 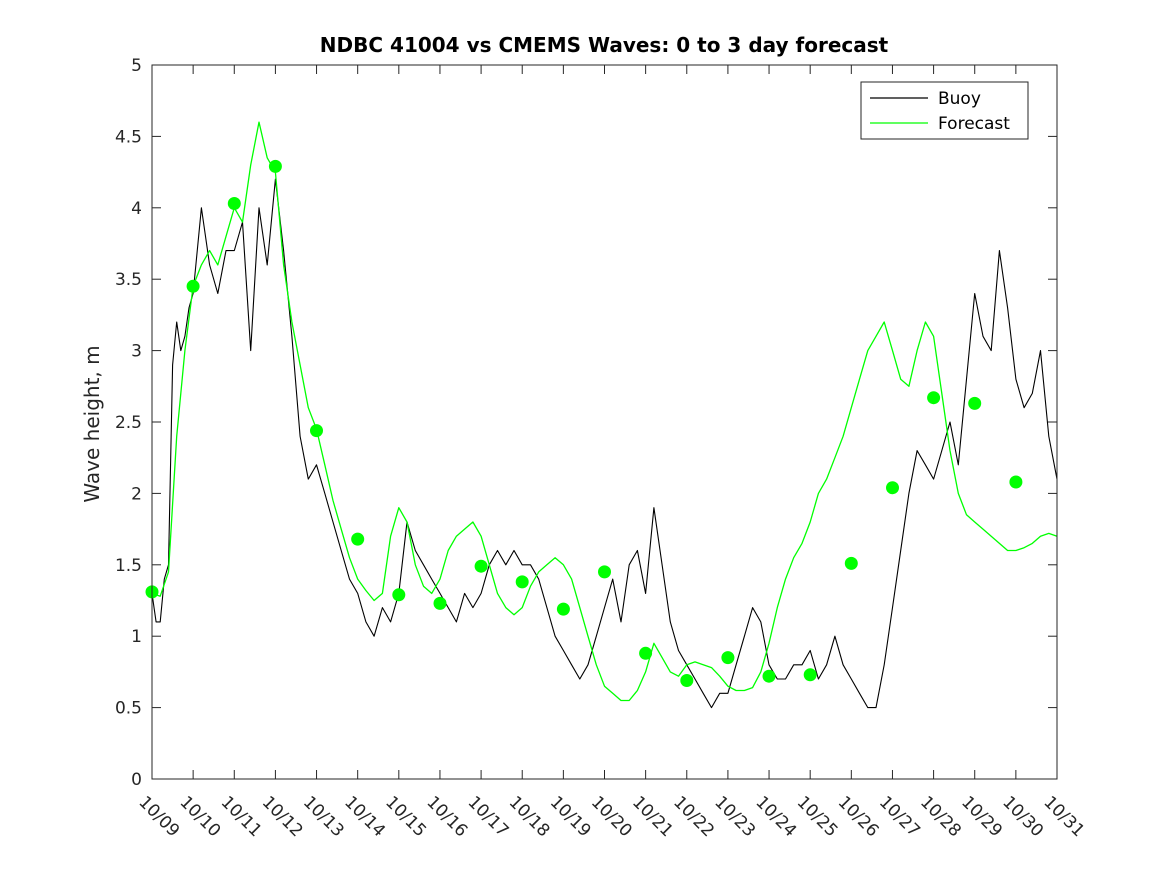 What do you see at coordinates (128, 423) in the screenshot?
I see `y-tick-label: 2.5` at bounding box center [128, 423].